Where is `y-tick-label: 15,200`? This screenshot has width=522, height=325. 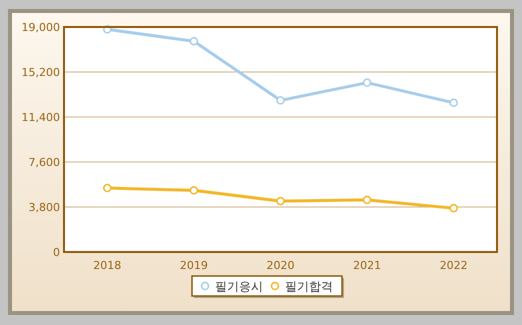
y-tick-label: 15,200 is located at coordinates (41, 72).